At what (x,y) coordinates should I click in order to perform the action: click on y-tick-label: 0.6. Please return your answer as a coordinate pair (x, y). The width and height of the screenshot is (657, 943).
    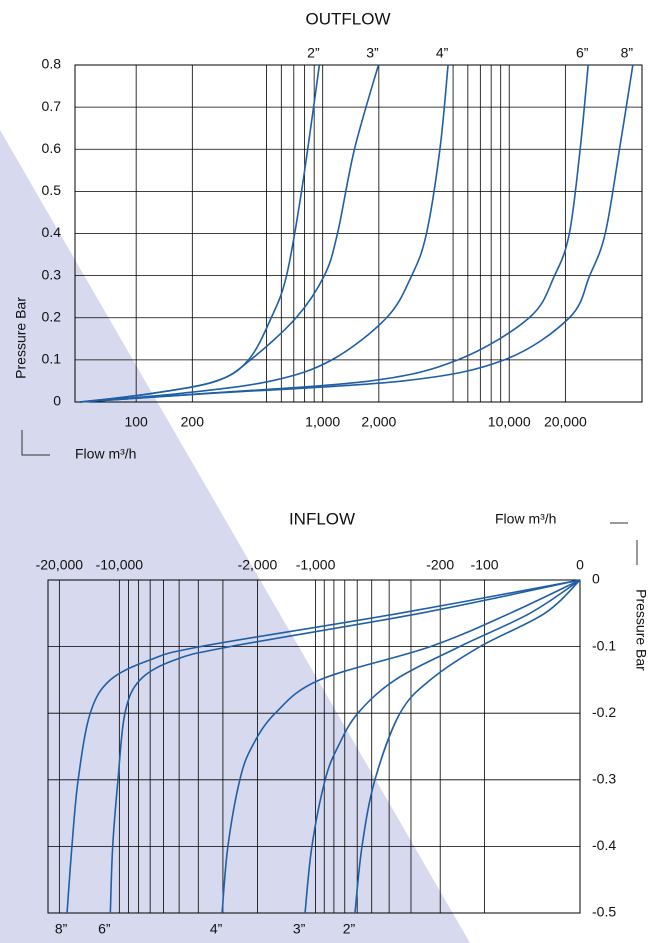
    Looking at the image, I should click on (52, 148).